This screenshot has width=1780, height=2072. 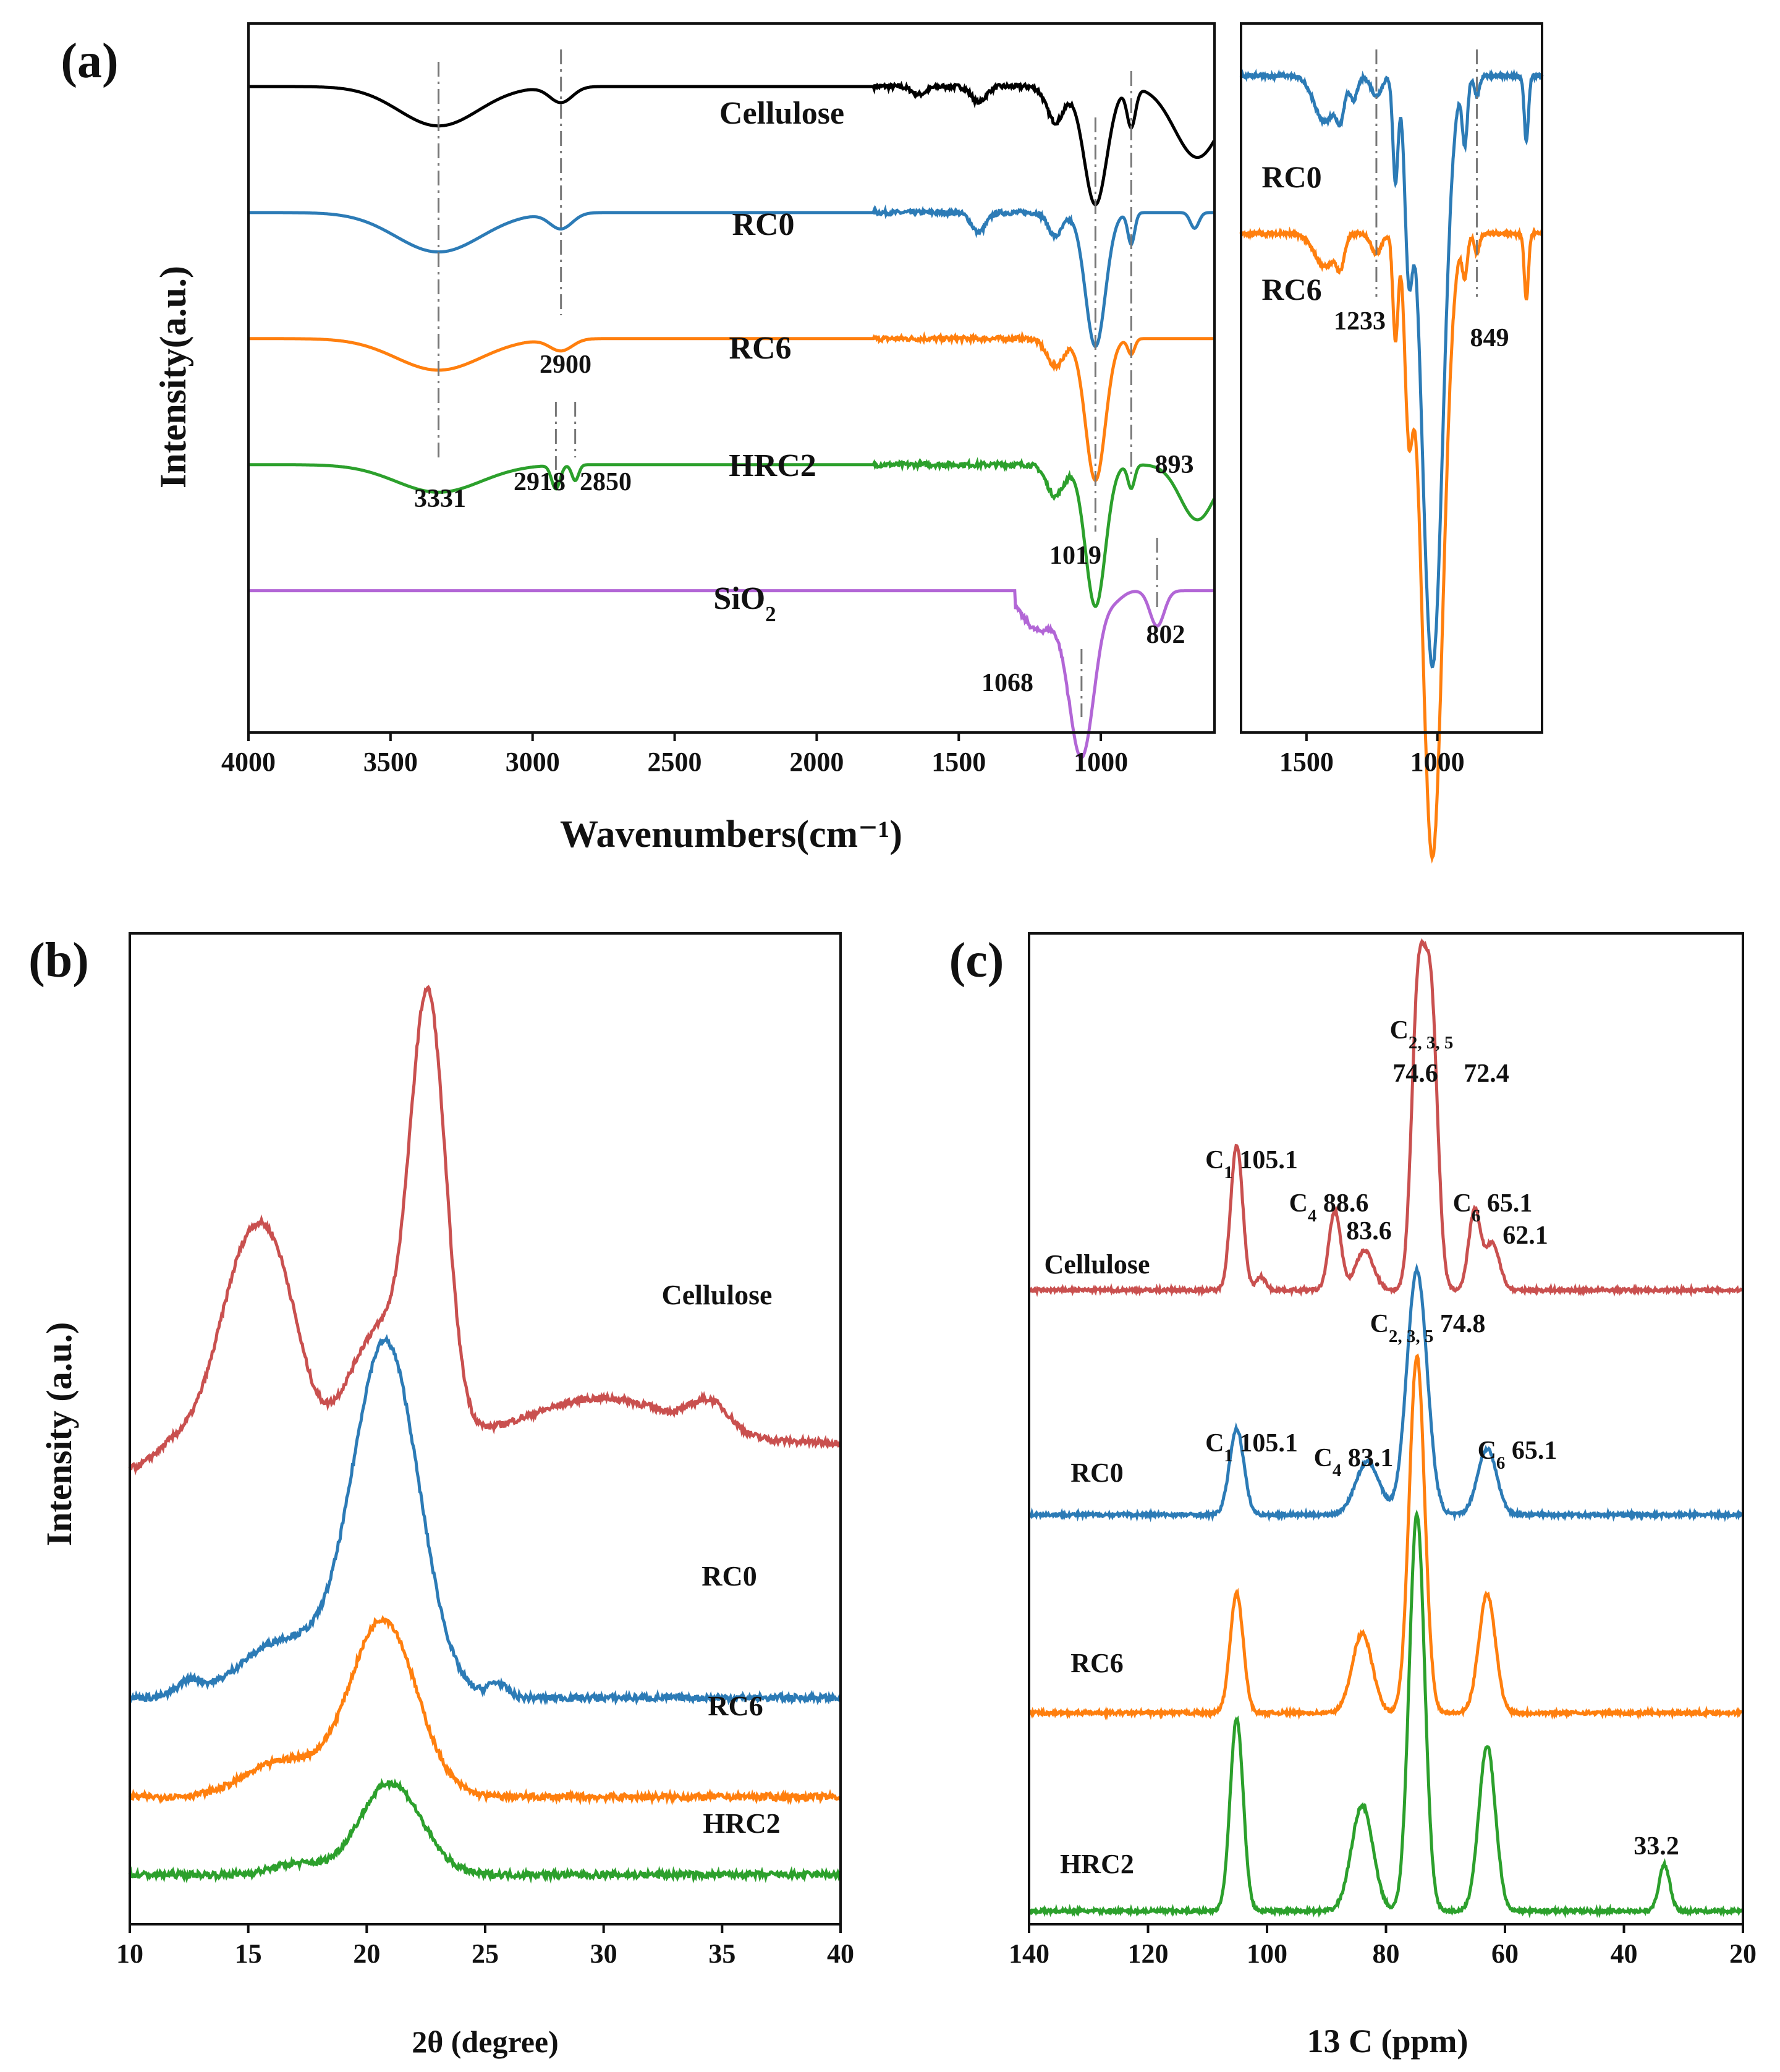 What do you see at coordinates (731, 276) in the screenshot?
I see `ir-series-rc0` at bounding box center [731, 276].